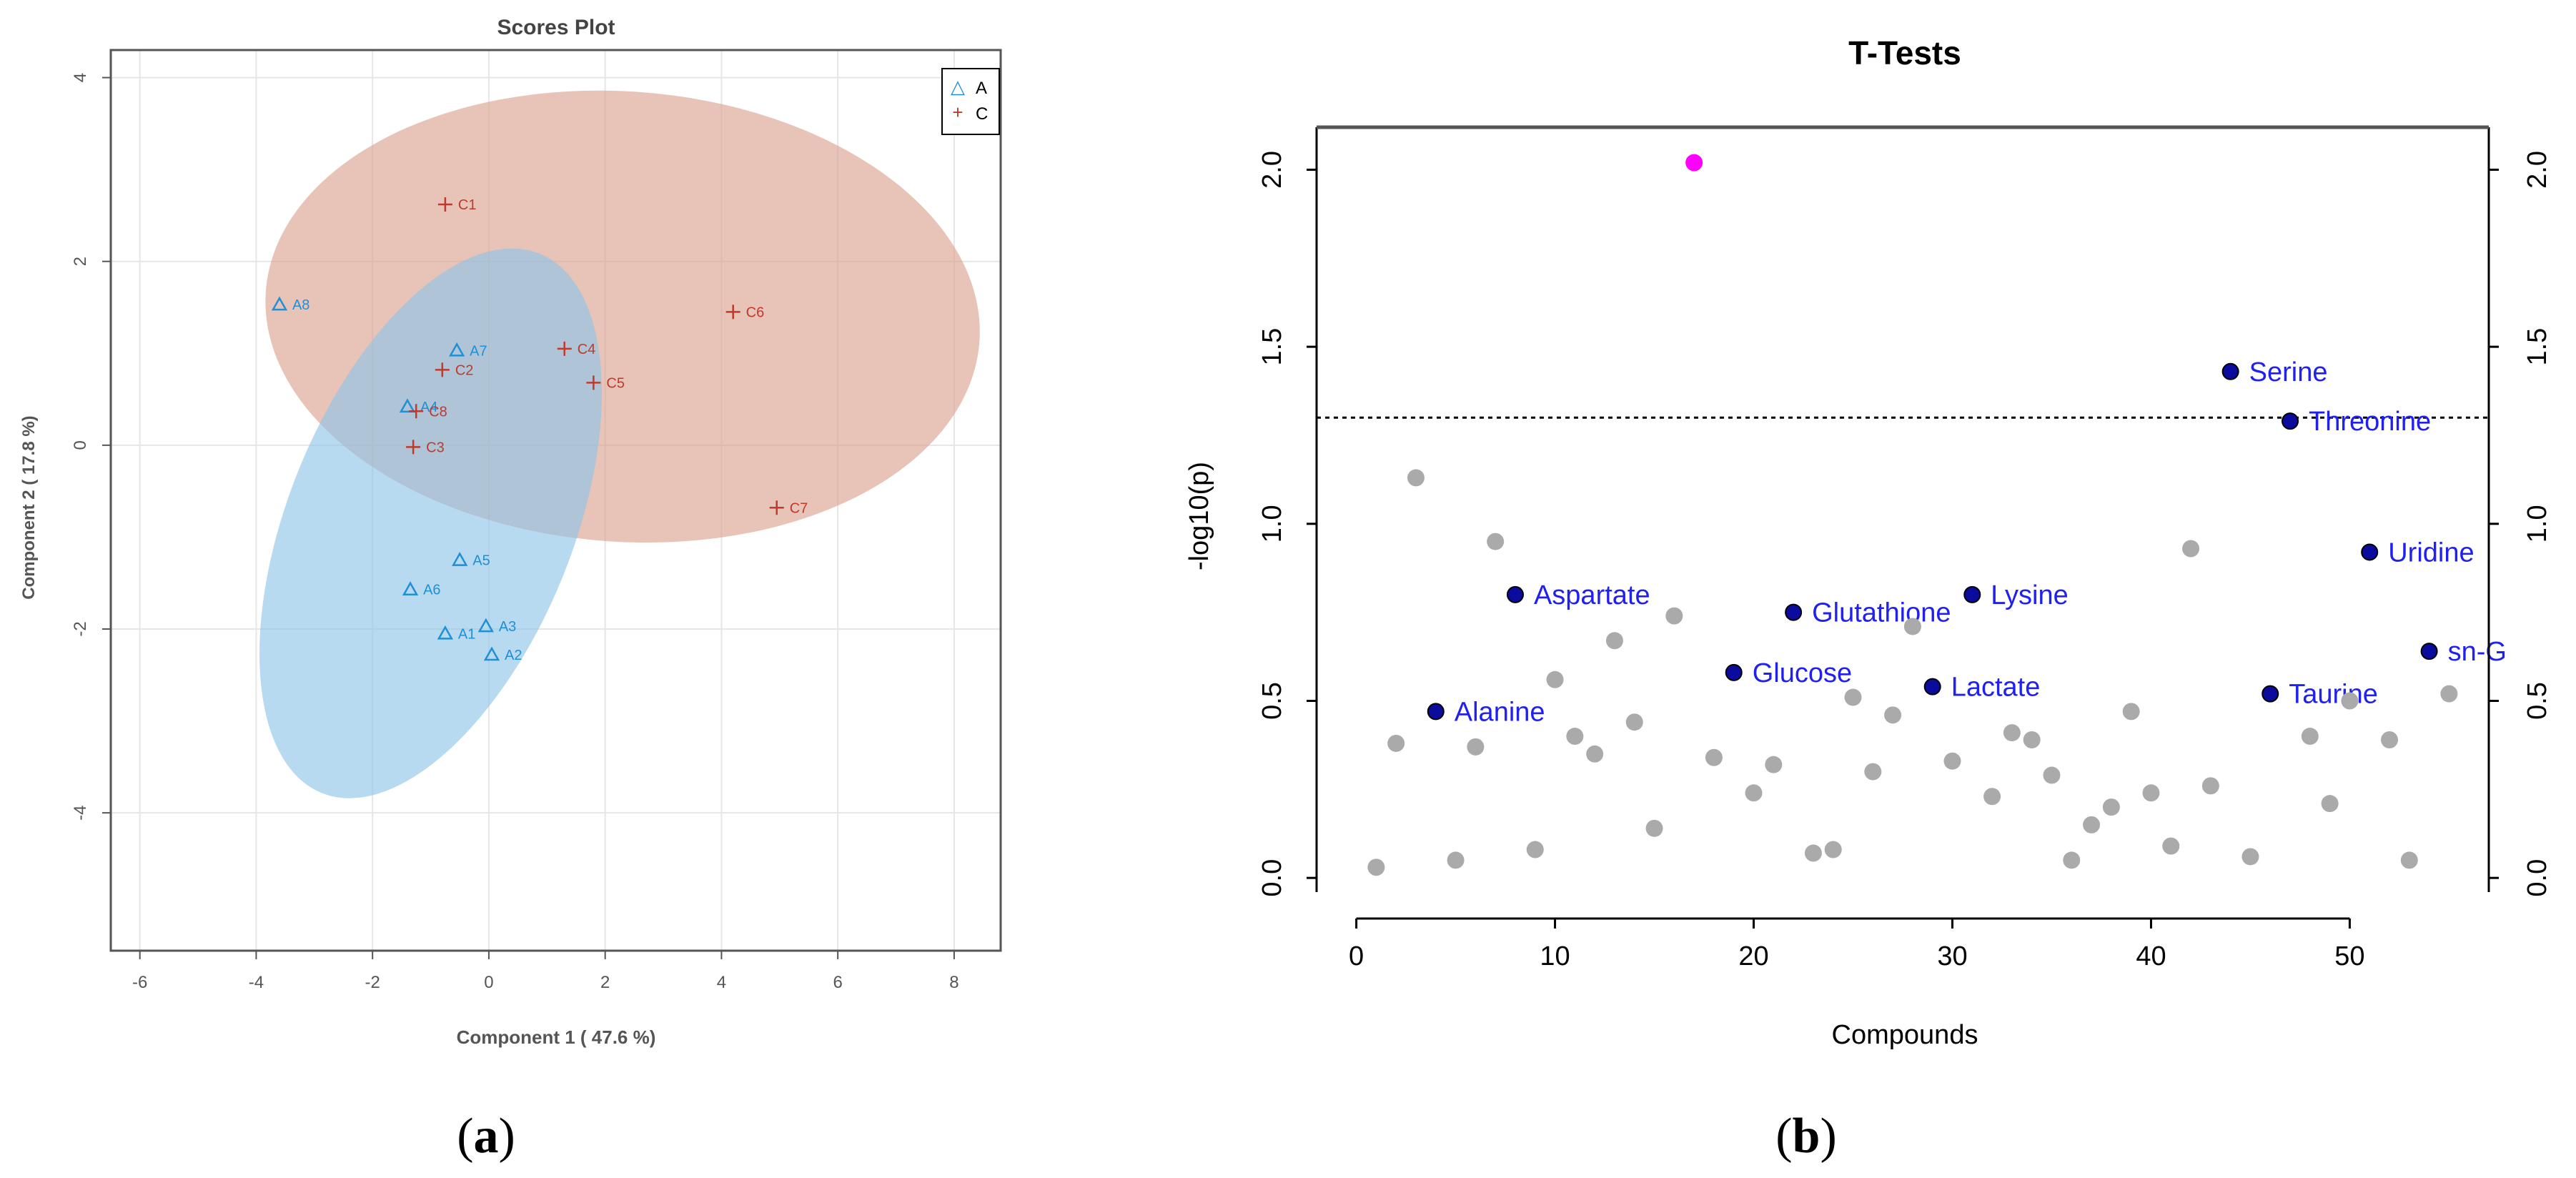 Image resolution: width=2576 pixels, height=1178 pixels. I want to click on x-tick-label: 0, so click(1356, 956).